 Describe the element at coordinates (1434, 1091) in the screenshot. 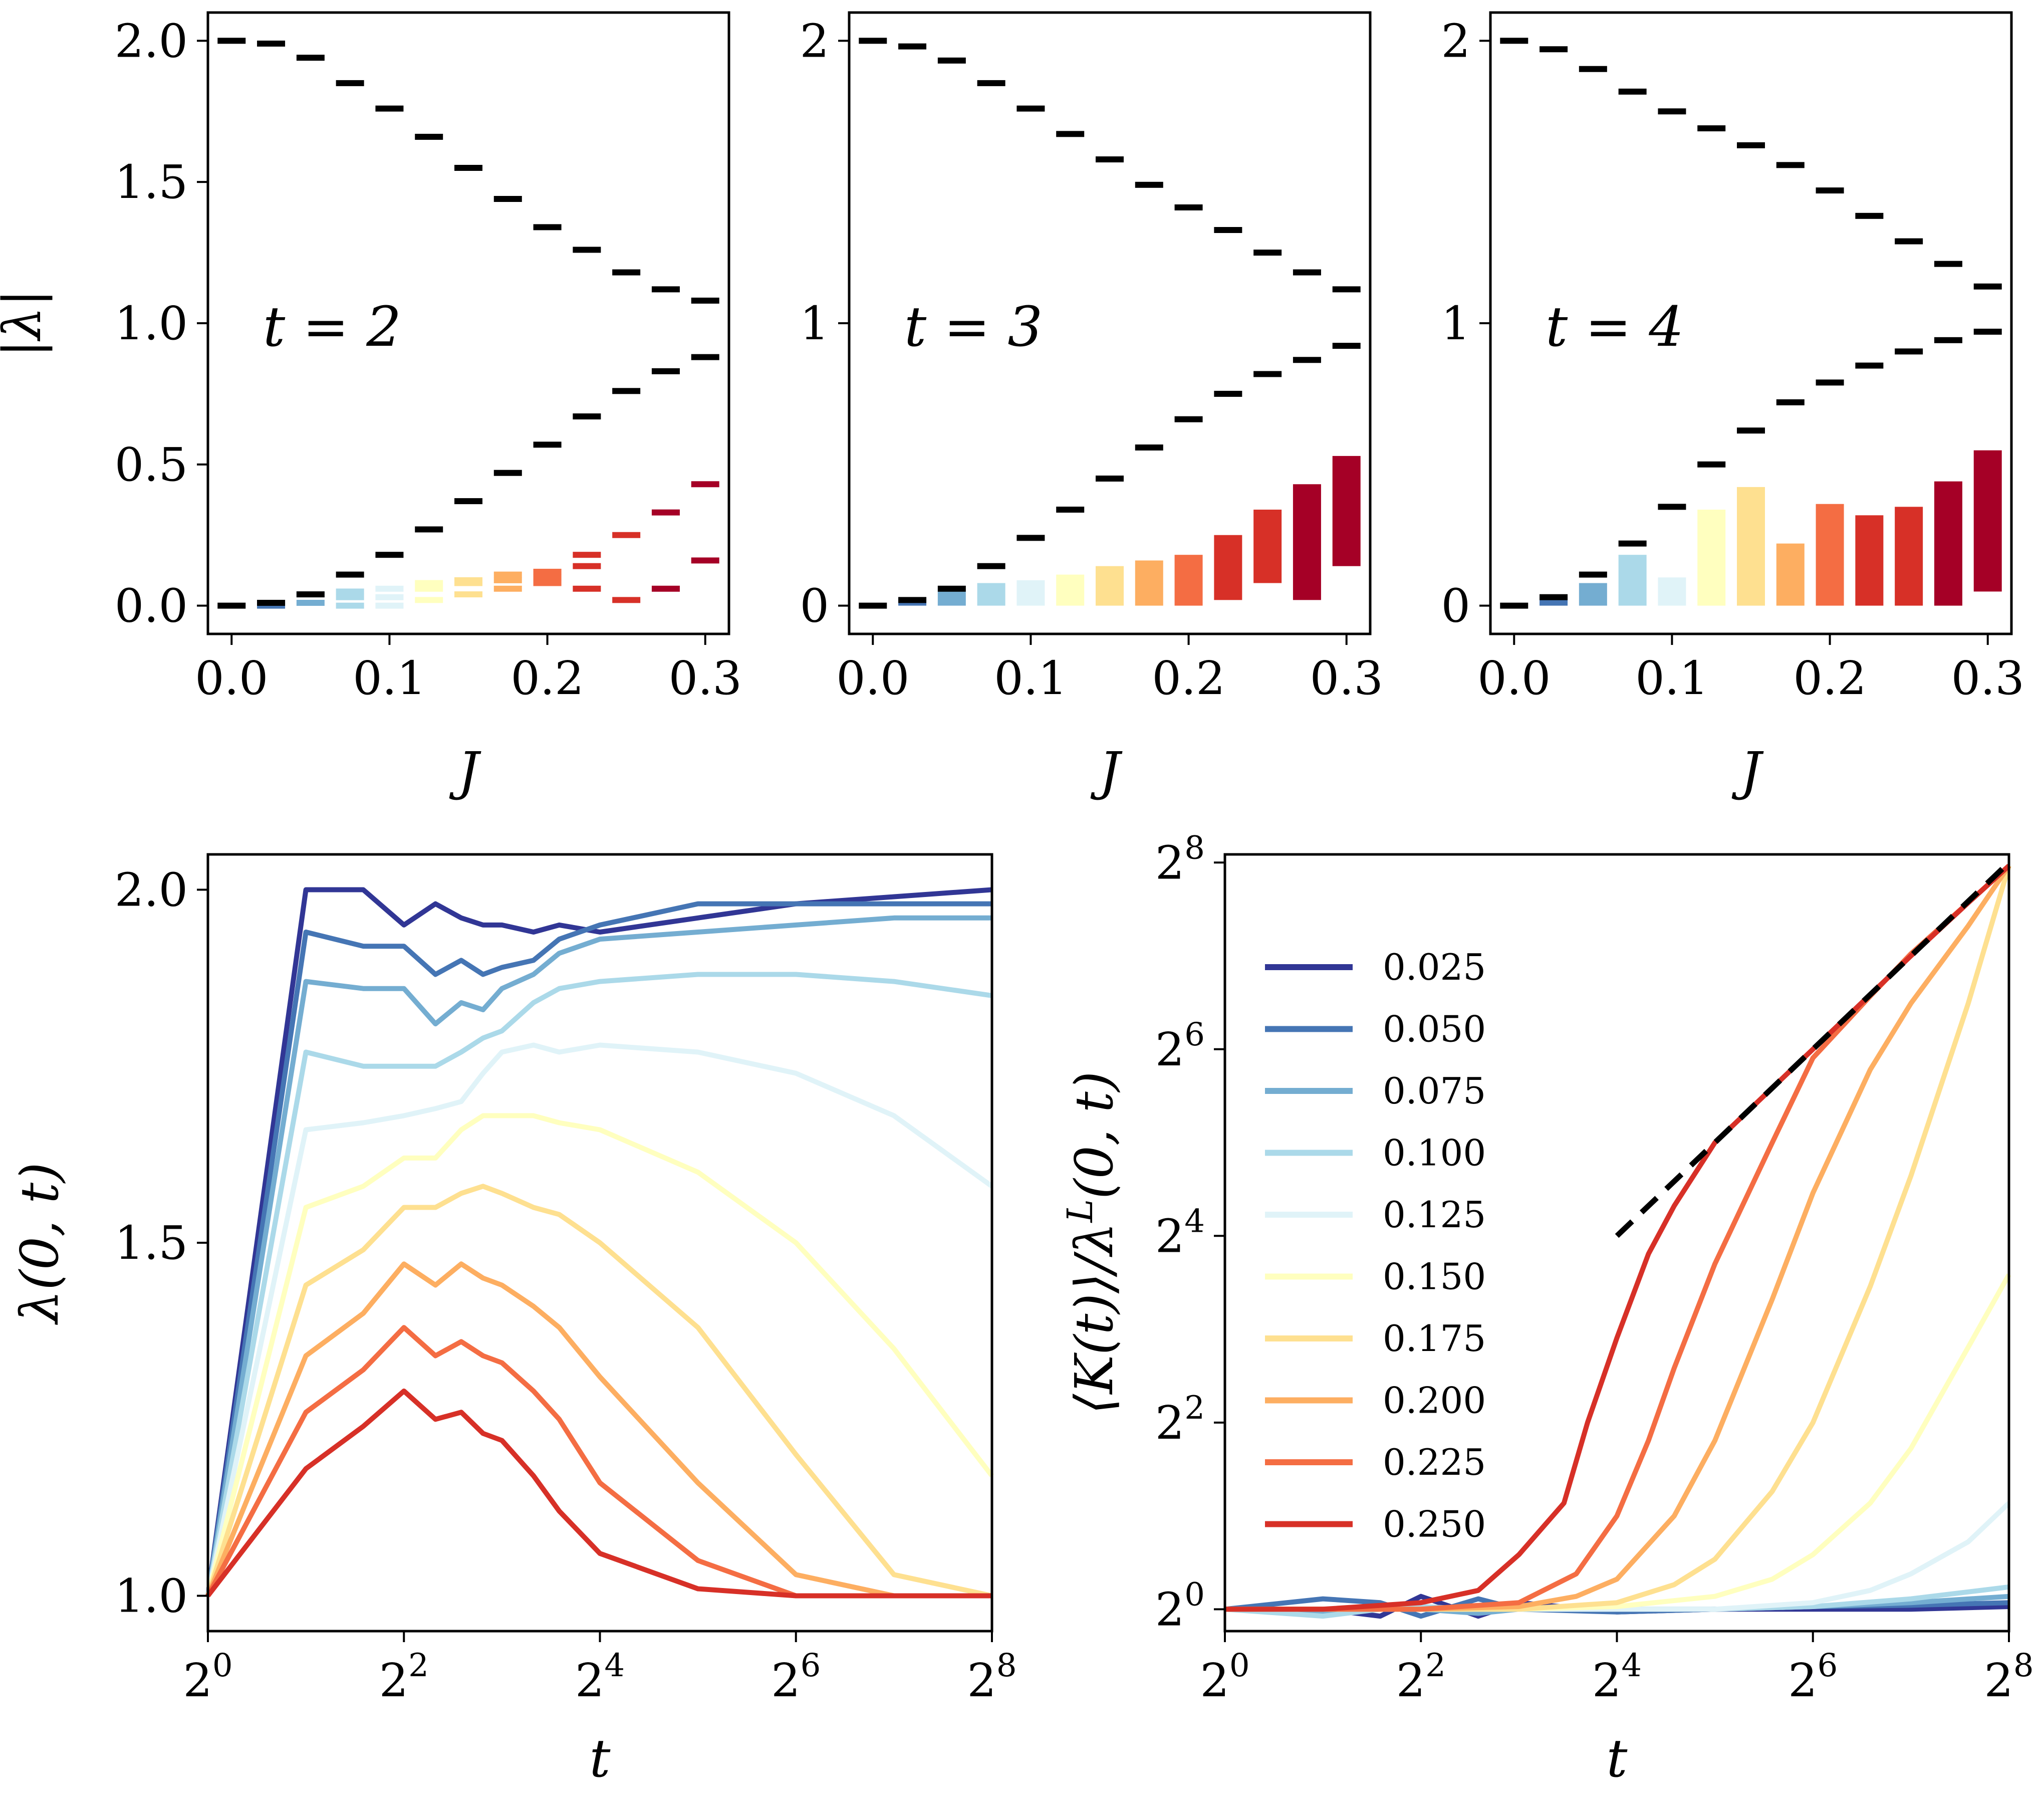

I see `legend-label: 0.075` at that location.